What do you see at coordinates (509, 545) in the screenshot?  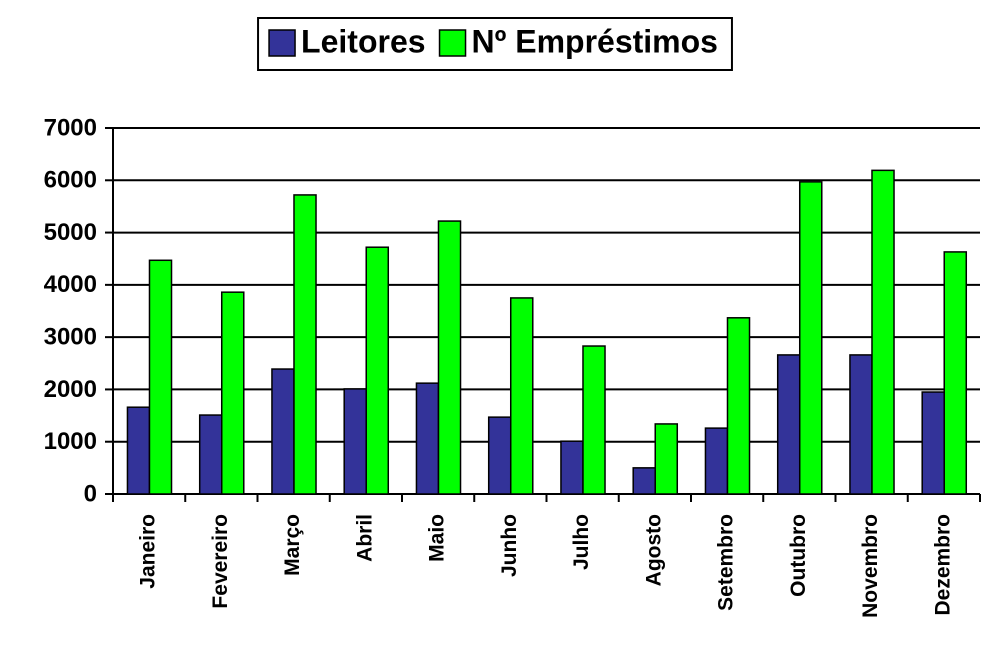 I see `x-tick-label: Junho` at bounding box center [509, 545].